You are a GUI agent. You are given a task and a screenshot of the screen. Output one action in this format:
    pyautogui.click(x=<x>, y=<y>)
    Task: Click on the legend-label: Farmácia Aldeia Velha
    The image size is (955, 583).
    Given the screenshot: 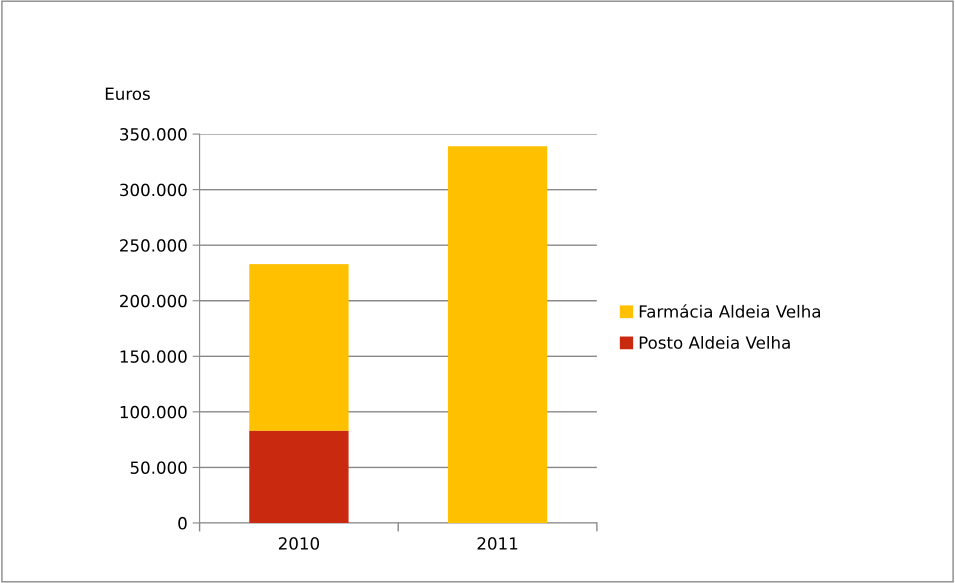 What is the action you would take?
    pyautogui.click(x=730, y=311)
    